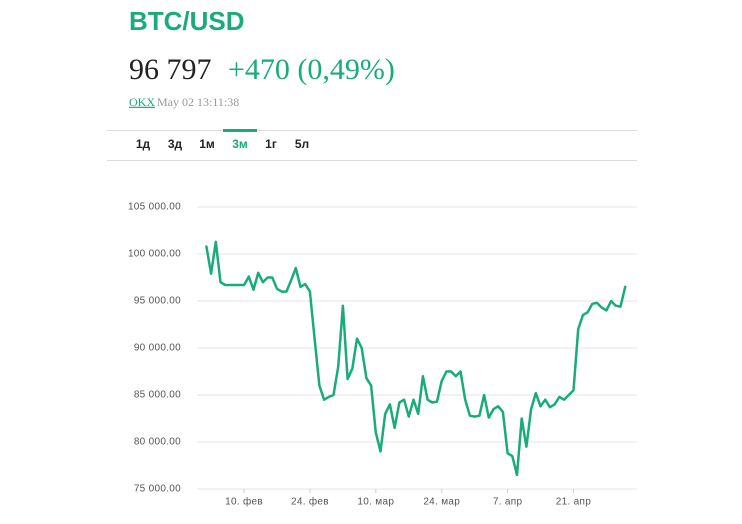 This screenshot has height=524, width=742. What do you see at coordinates (240, 144) in the screenshot?
I see `tab: 3м` at bounding box center [240, 144].